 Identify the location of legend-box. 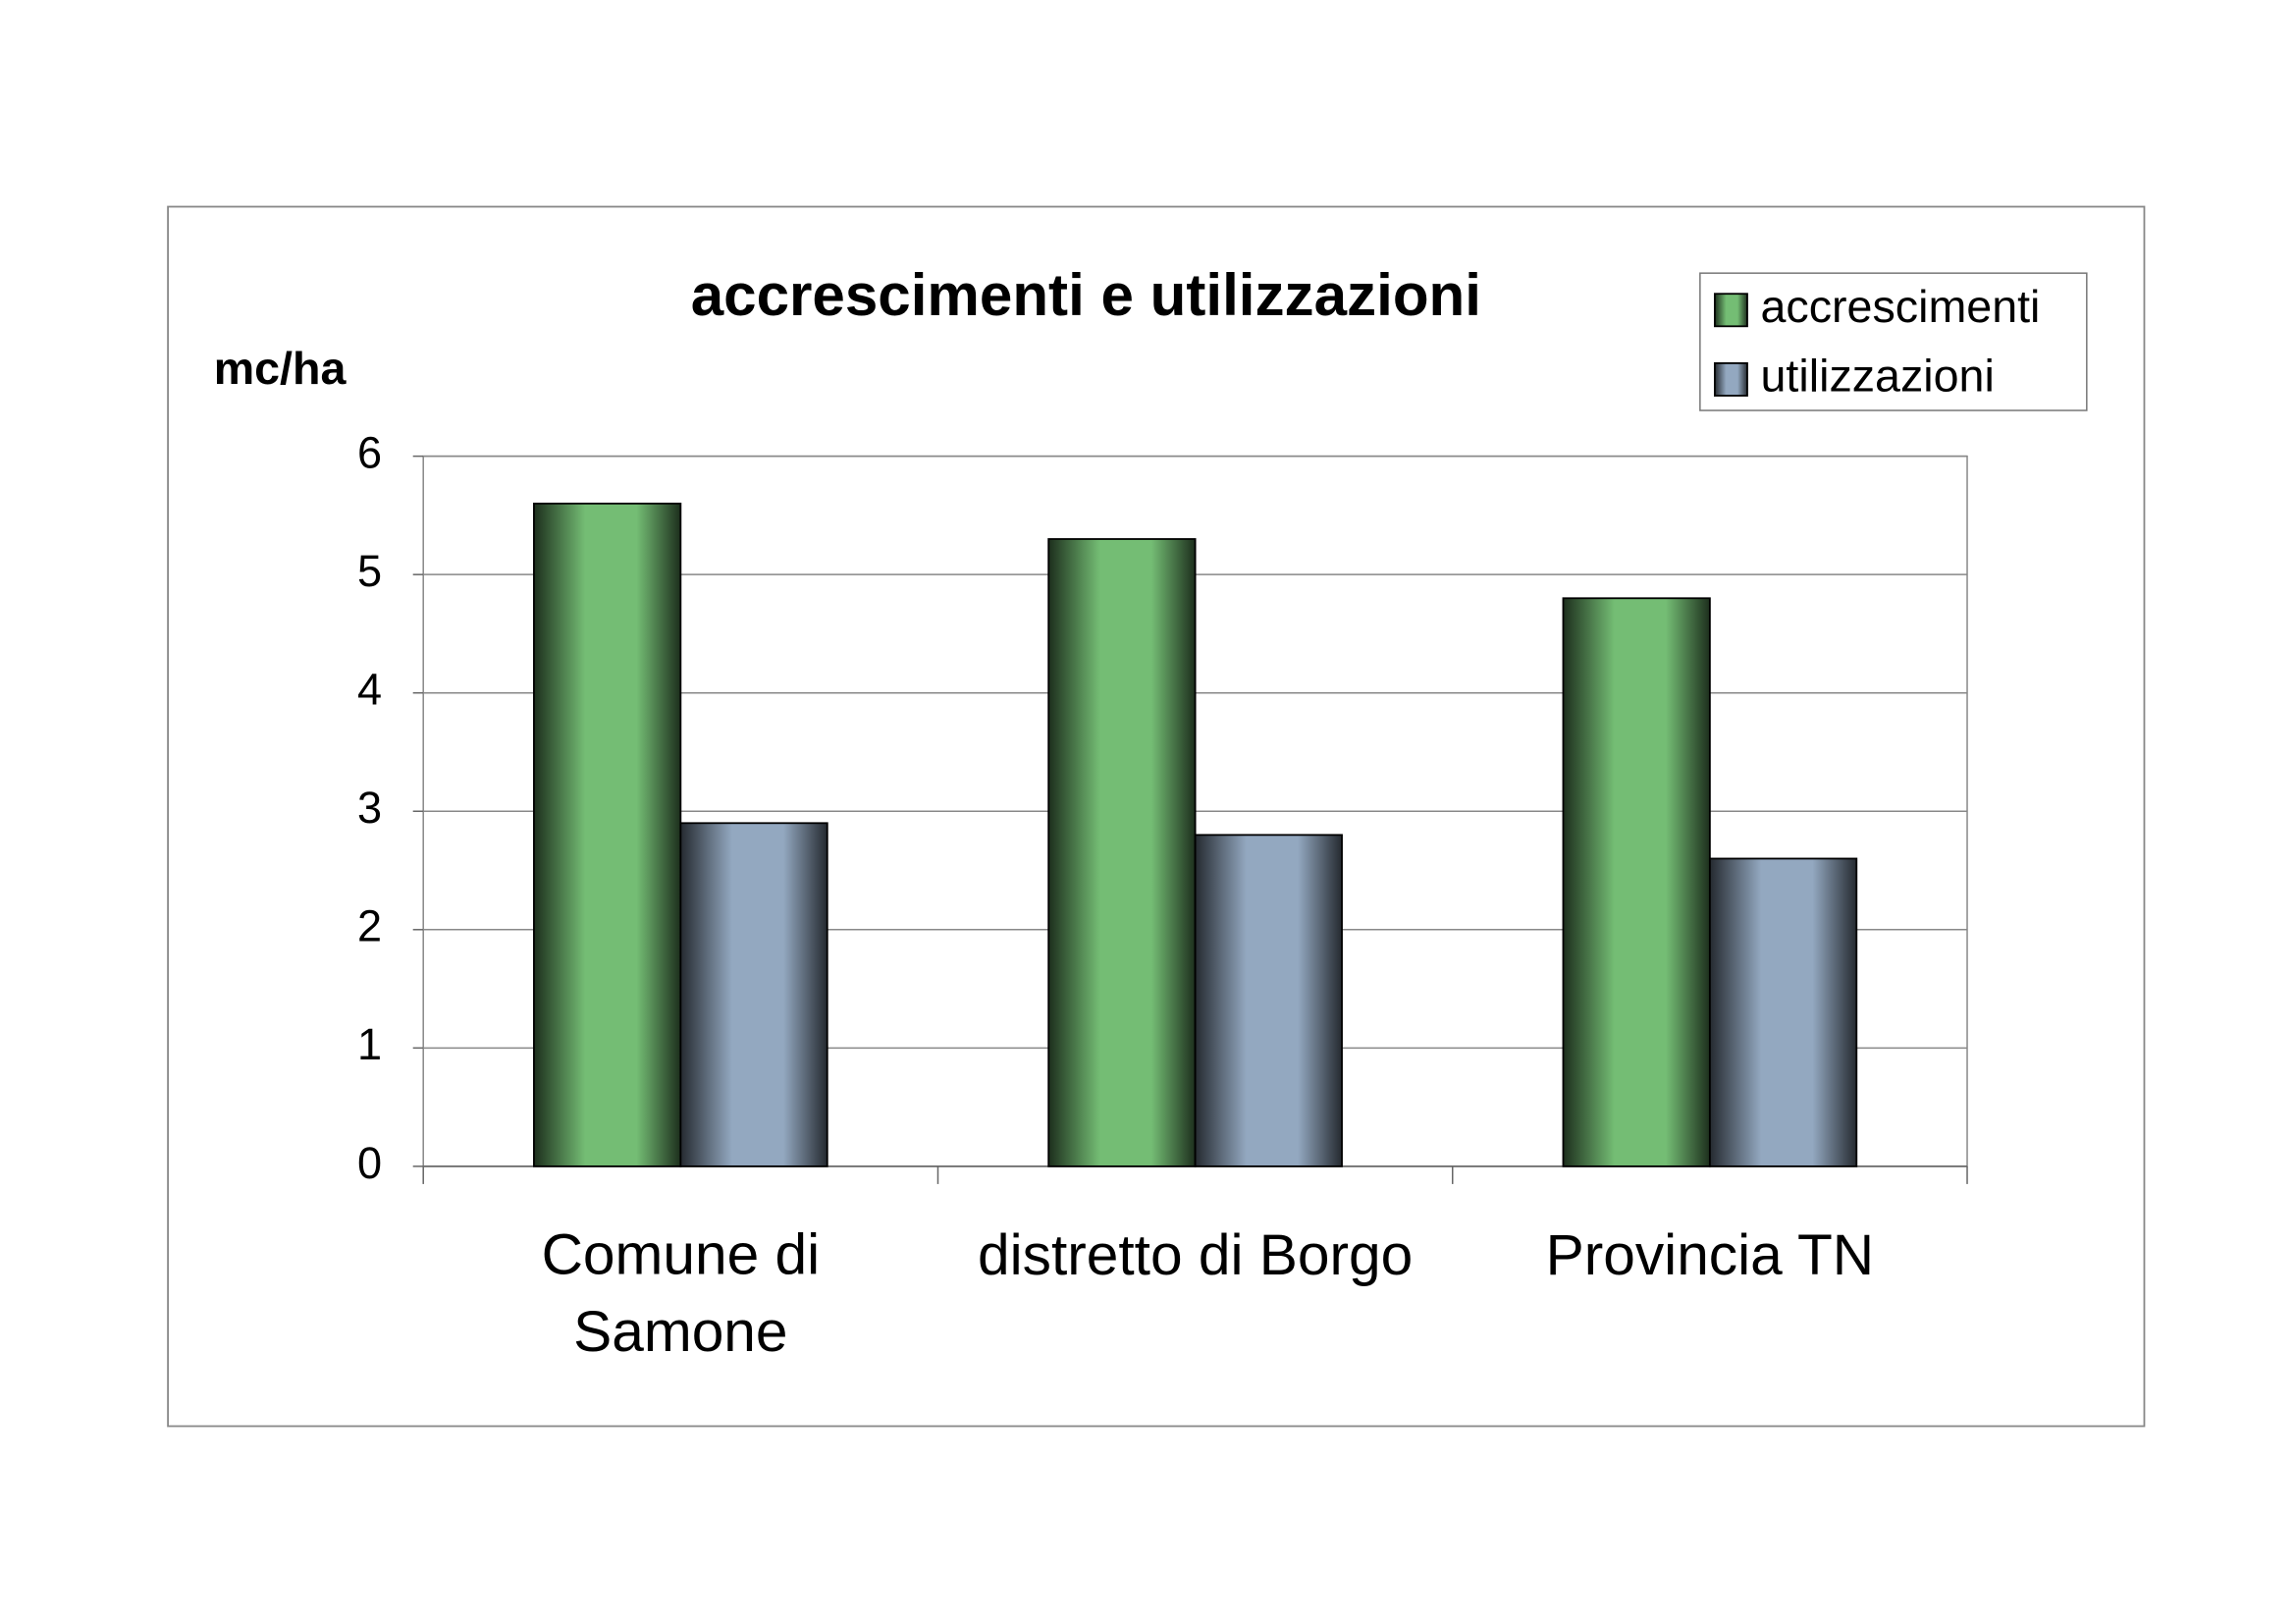
(1893, 341).